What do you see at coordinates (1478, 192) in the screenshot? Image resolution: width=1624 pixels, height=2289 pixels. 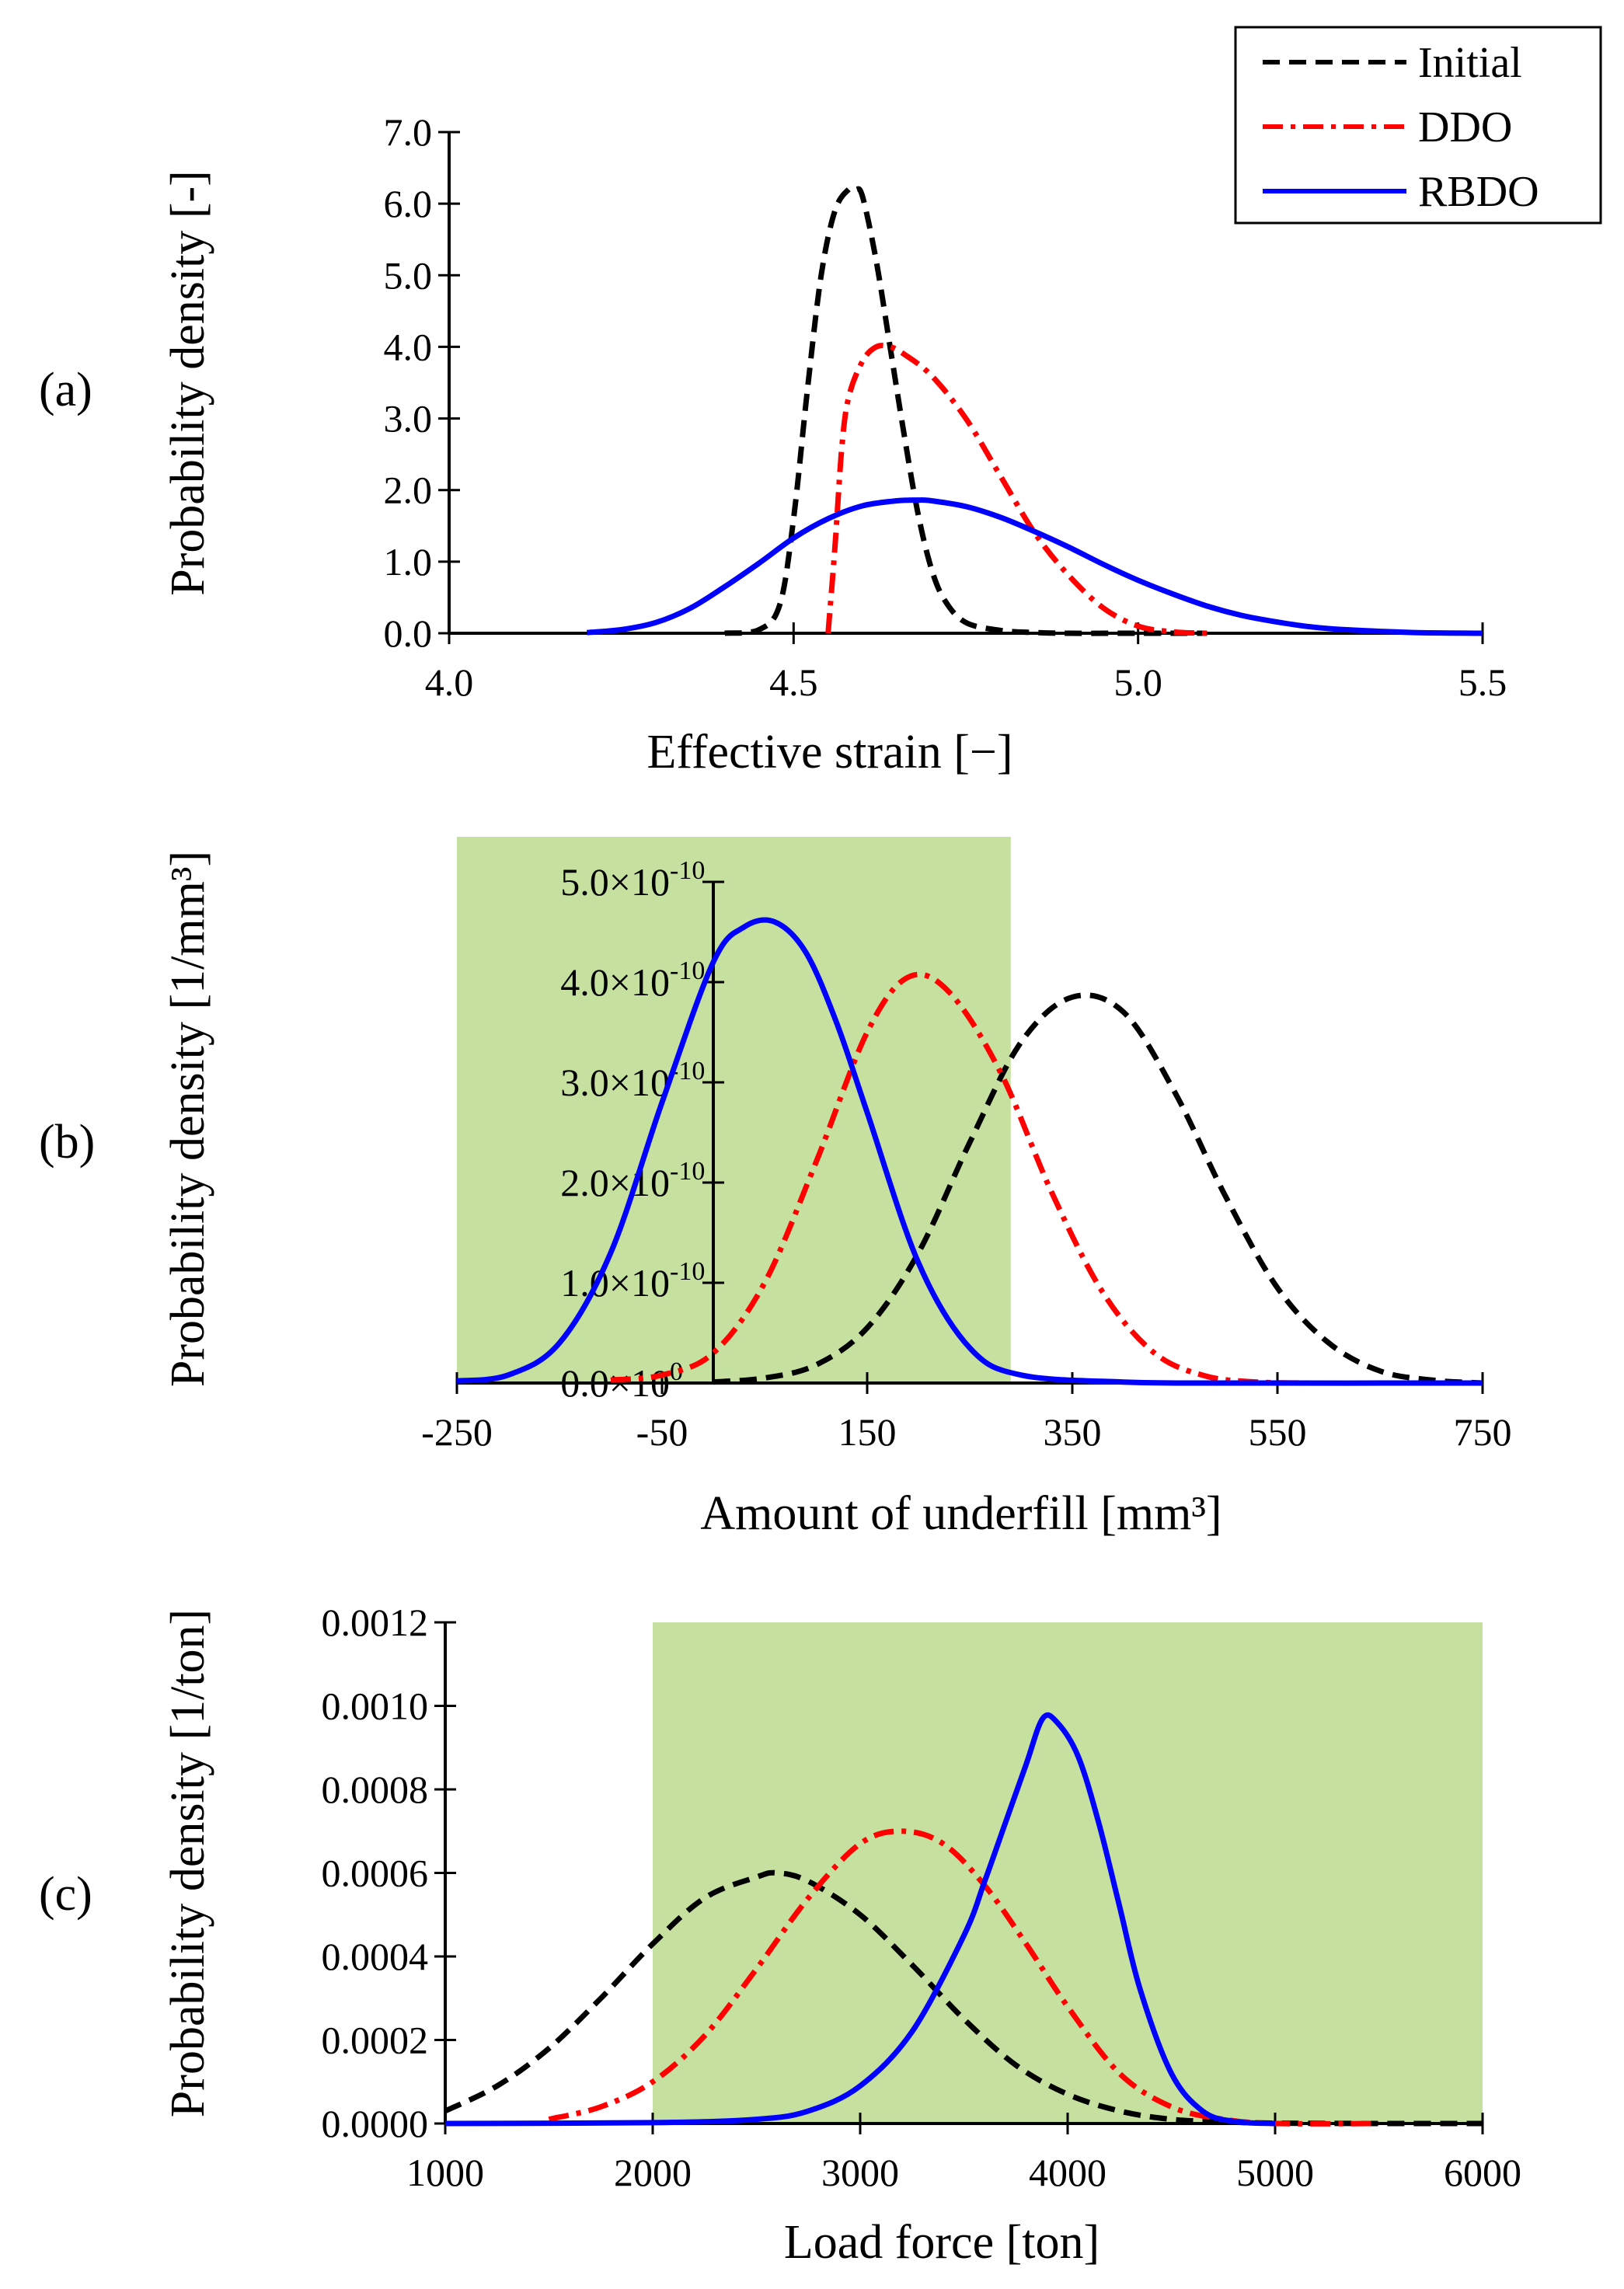 I see `legend-label-rbdo: RBDO` at bounding box center [1478, 192].